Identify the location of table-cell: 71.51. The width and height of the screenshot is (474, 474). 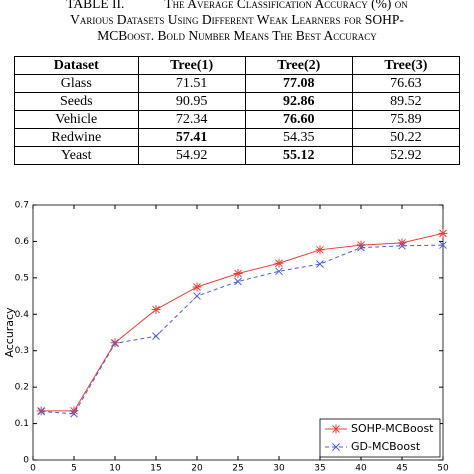
(191, 83).